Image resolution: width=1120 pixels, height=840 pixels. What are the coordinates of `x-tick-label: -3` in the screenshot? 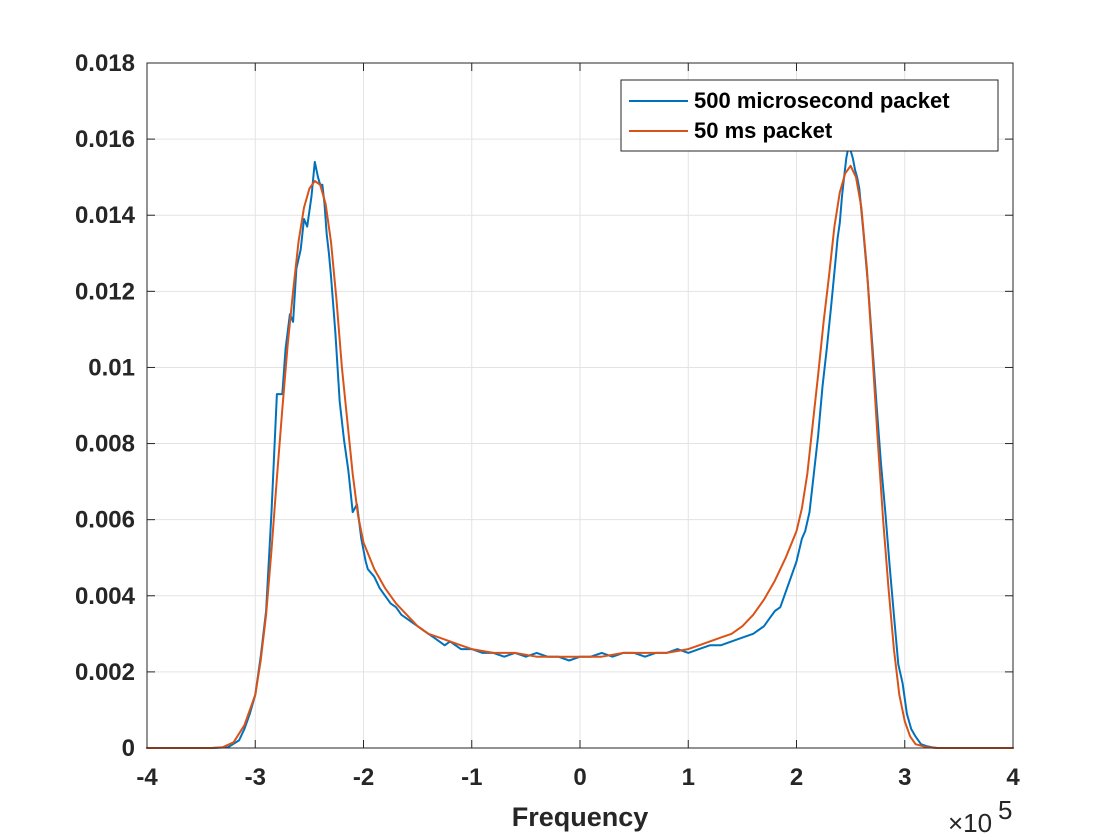 It's located at (255, 777).